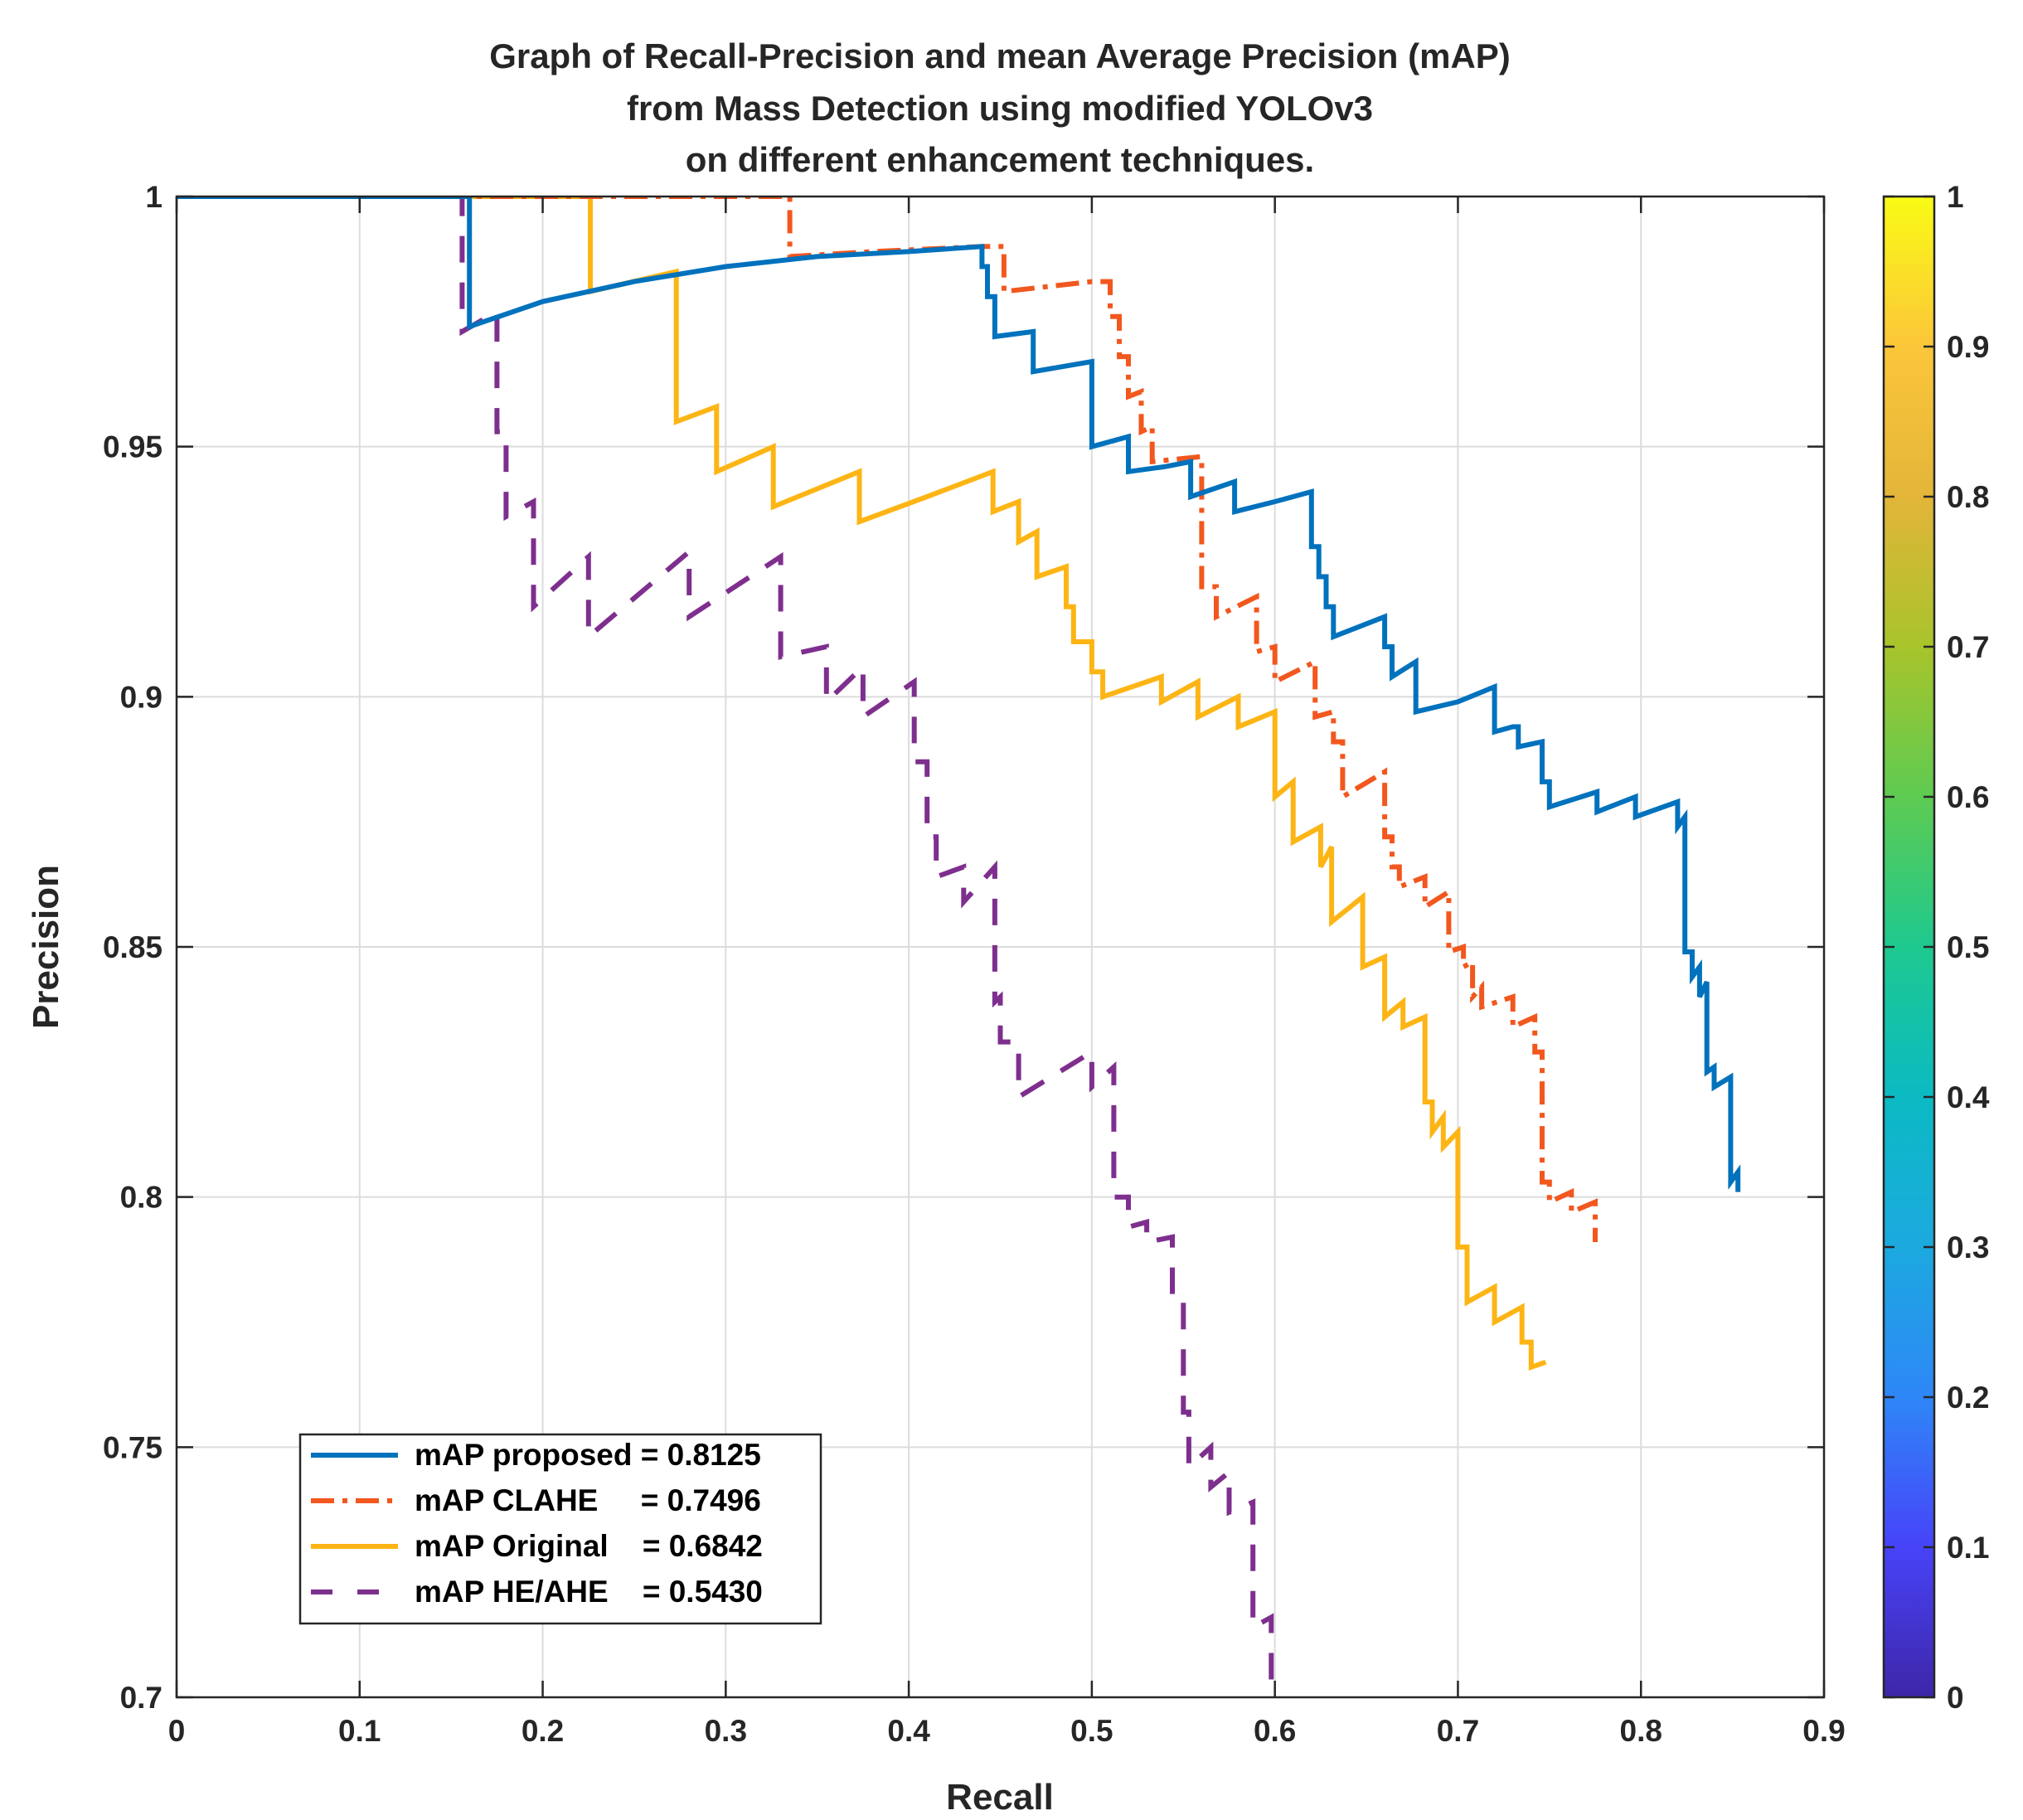 This screenshot has width=2023, height=1820. What do you see at coordinates (1968, 797) in the screenshot?
I see `colorbar-tick-label: 0.6` at bounding box center [1968, 797].